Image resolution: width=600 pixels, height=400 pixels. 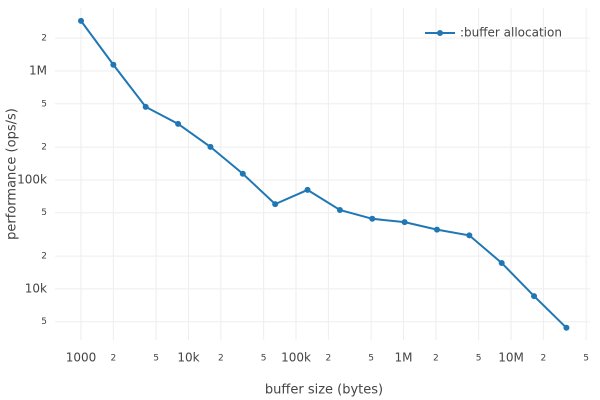 What do you see at coordinates (32, 179) in the screenshot?
I see `y-tick-label: 100k` at bounding box center [32, 179].